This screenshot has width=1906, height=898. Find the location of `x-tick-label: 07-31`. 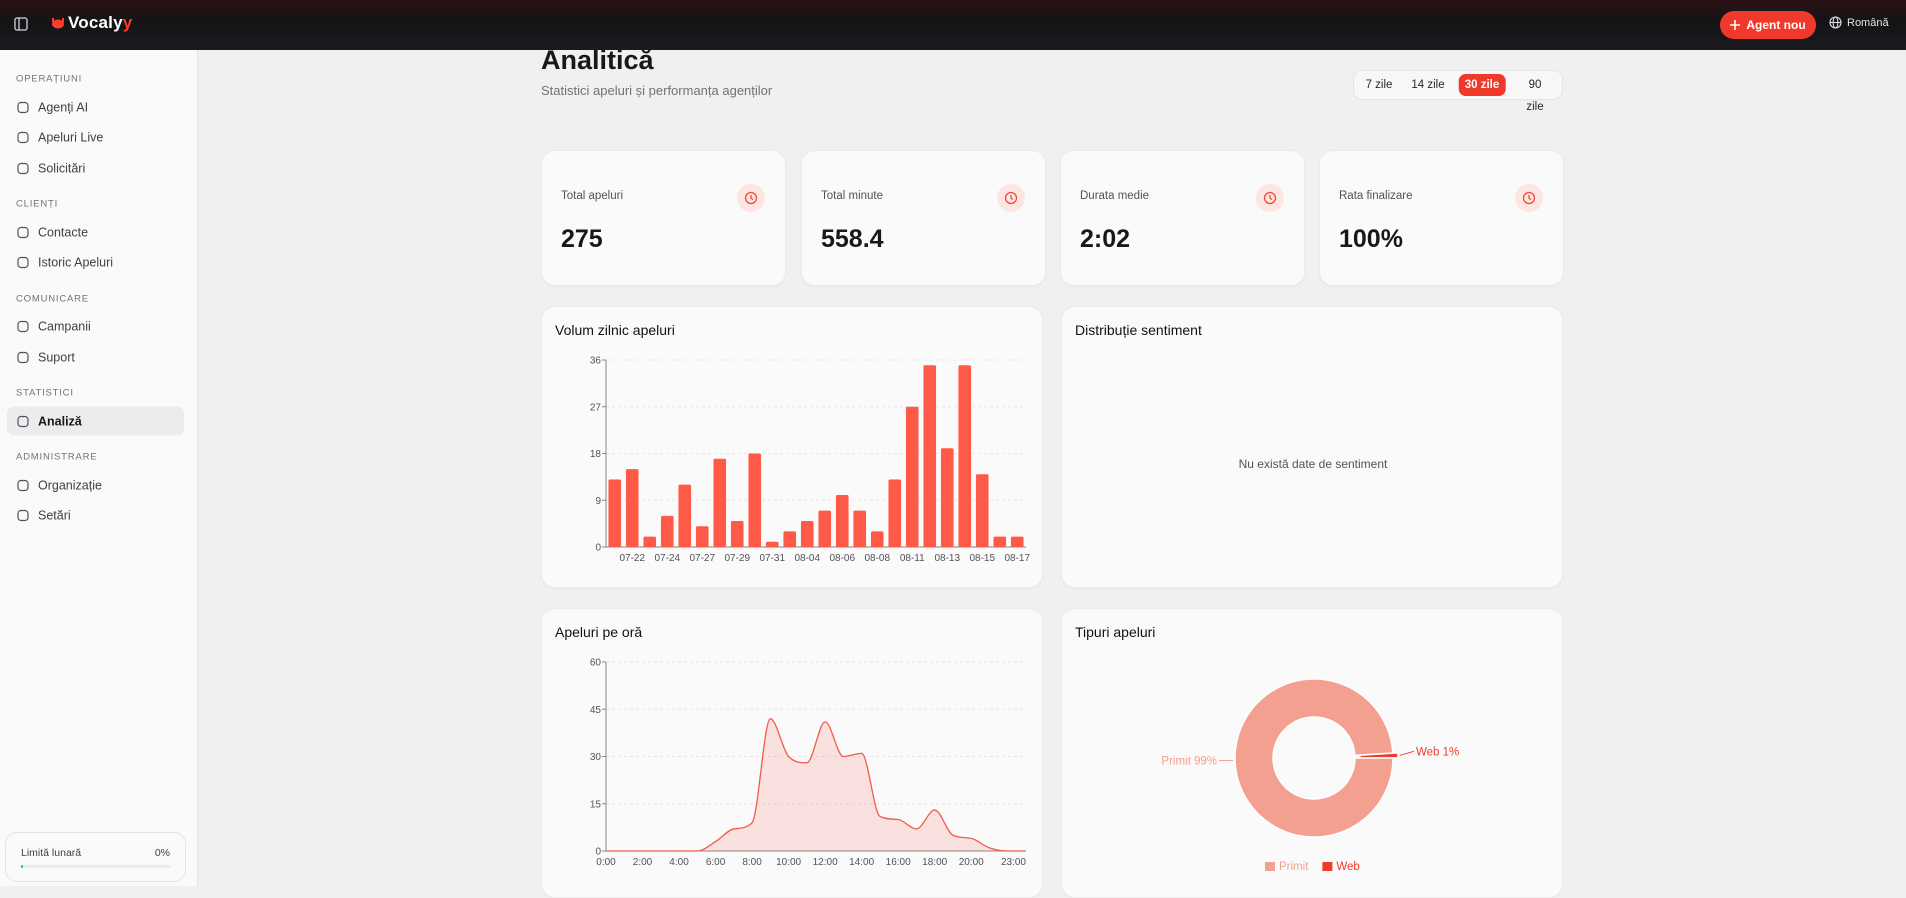

x-tick-label: 07-31 is located at coordinates (772, 558).